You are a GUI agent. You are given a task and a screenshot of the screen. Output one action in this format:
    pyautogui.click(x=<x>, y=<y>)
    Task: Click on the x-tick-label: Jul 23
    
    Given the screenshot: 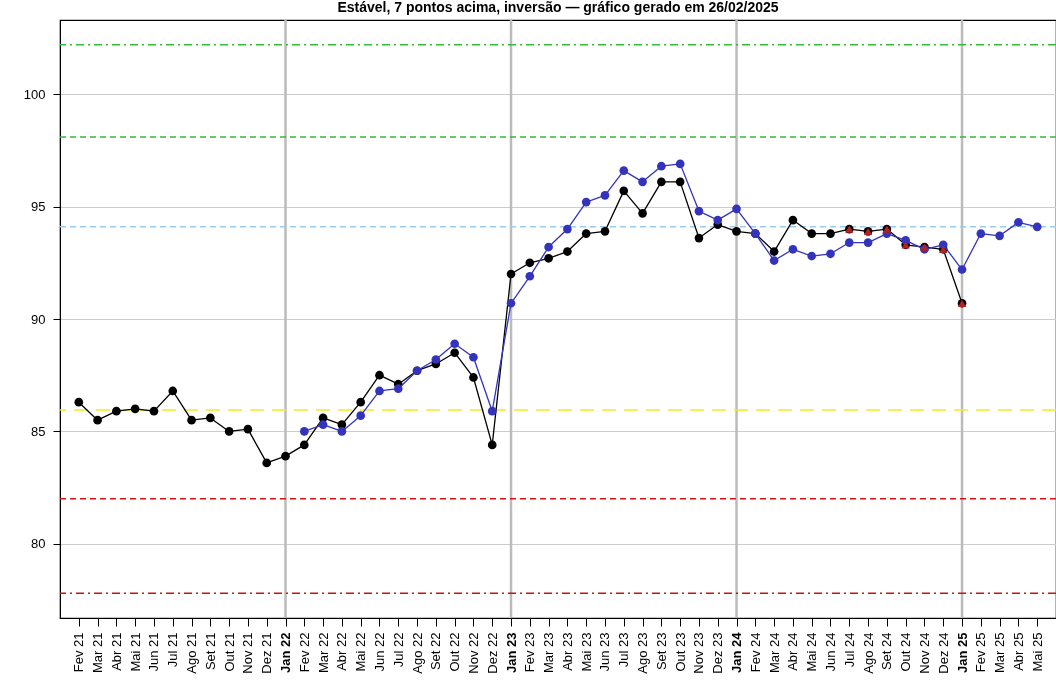 What is the action you would take?
    pyautogui.click(x=624, y=650)
    